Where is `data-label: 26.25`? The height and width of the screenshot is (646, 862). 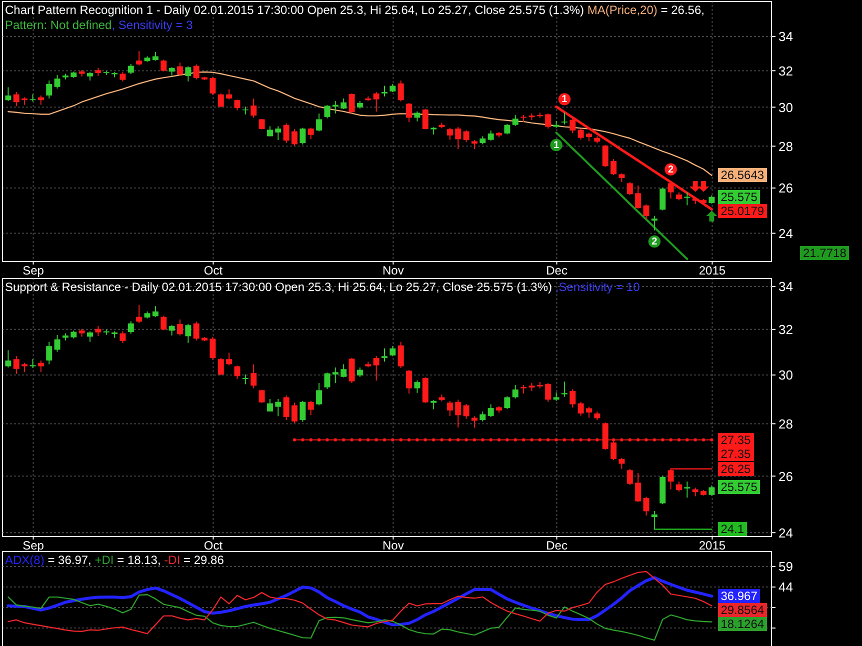 data-label: 26.25 is located at coordinates (736, 469).